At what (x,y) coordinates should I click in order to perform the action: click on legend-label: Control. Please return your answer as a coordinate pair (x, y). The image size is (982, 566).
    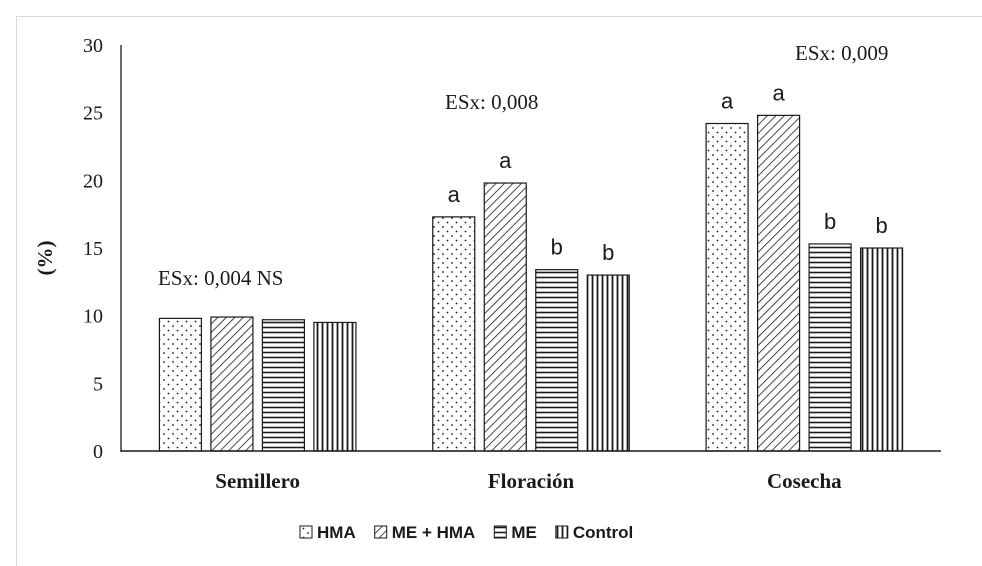
    Looking at the image, I should click on (603, 532).